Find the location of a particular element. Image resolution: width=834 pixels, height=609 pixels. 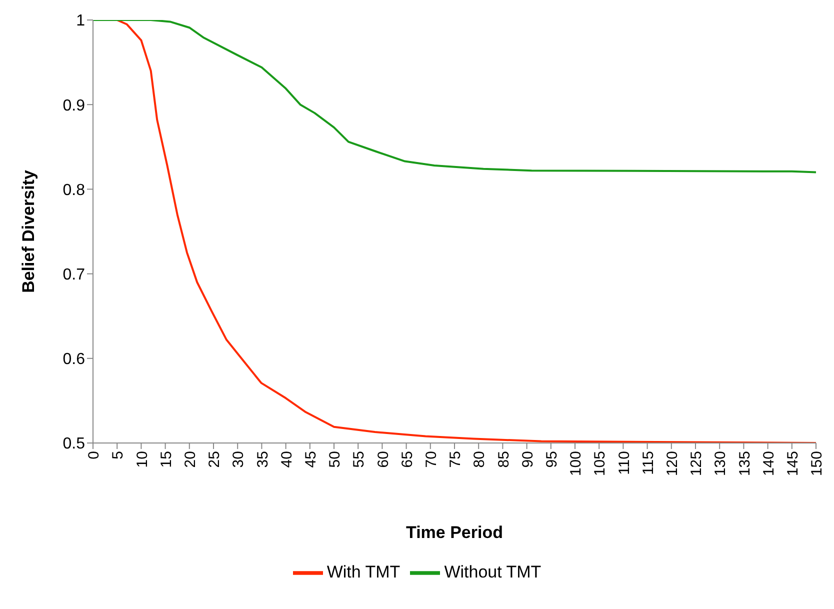

x-tick-label: 20 is located at coordinates (191, 459).